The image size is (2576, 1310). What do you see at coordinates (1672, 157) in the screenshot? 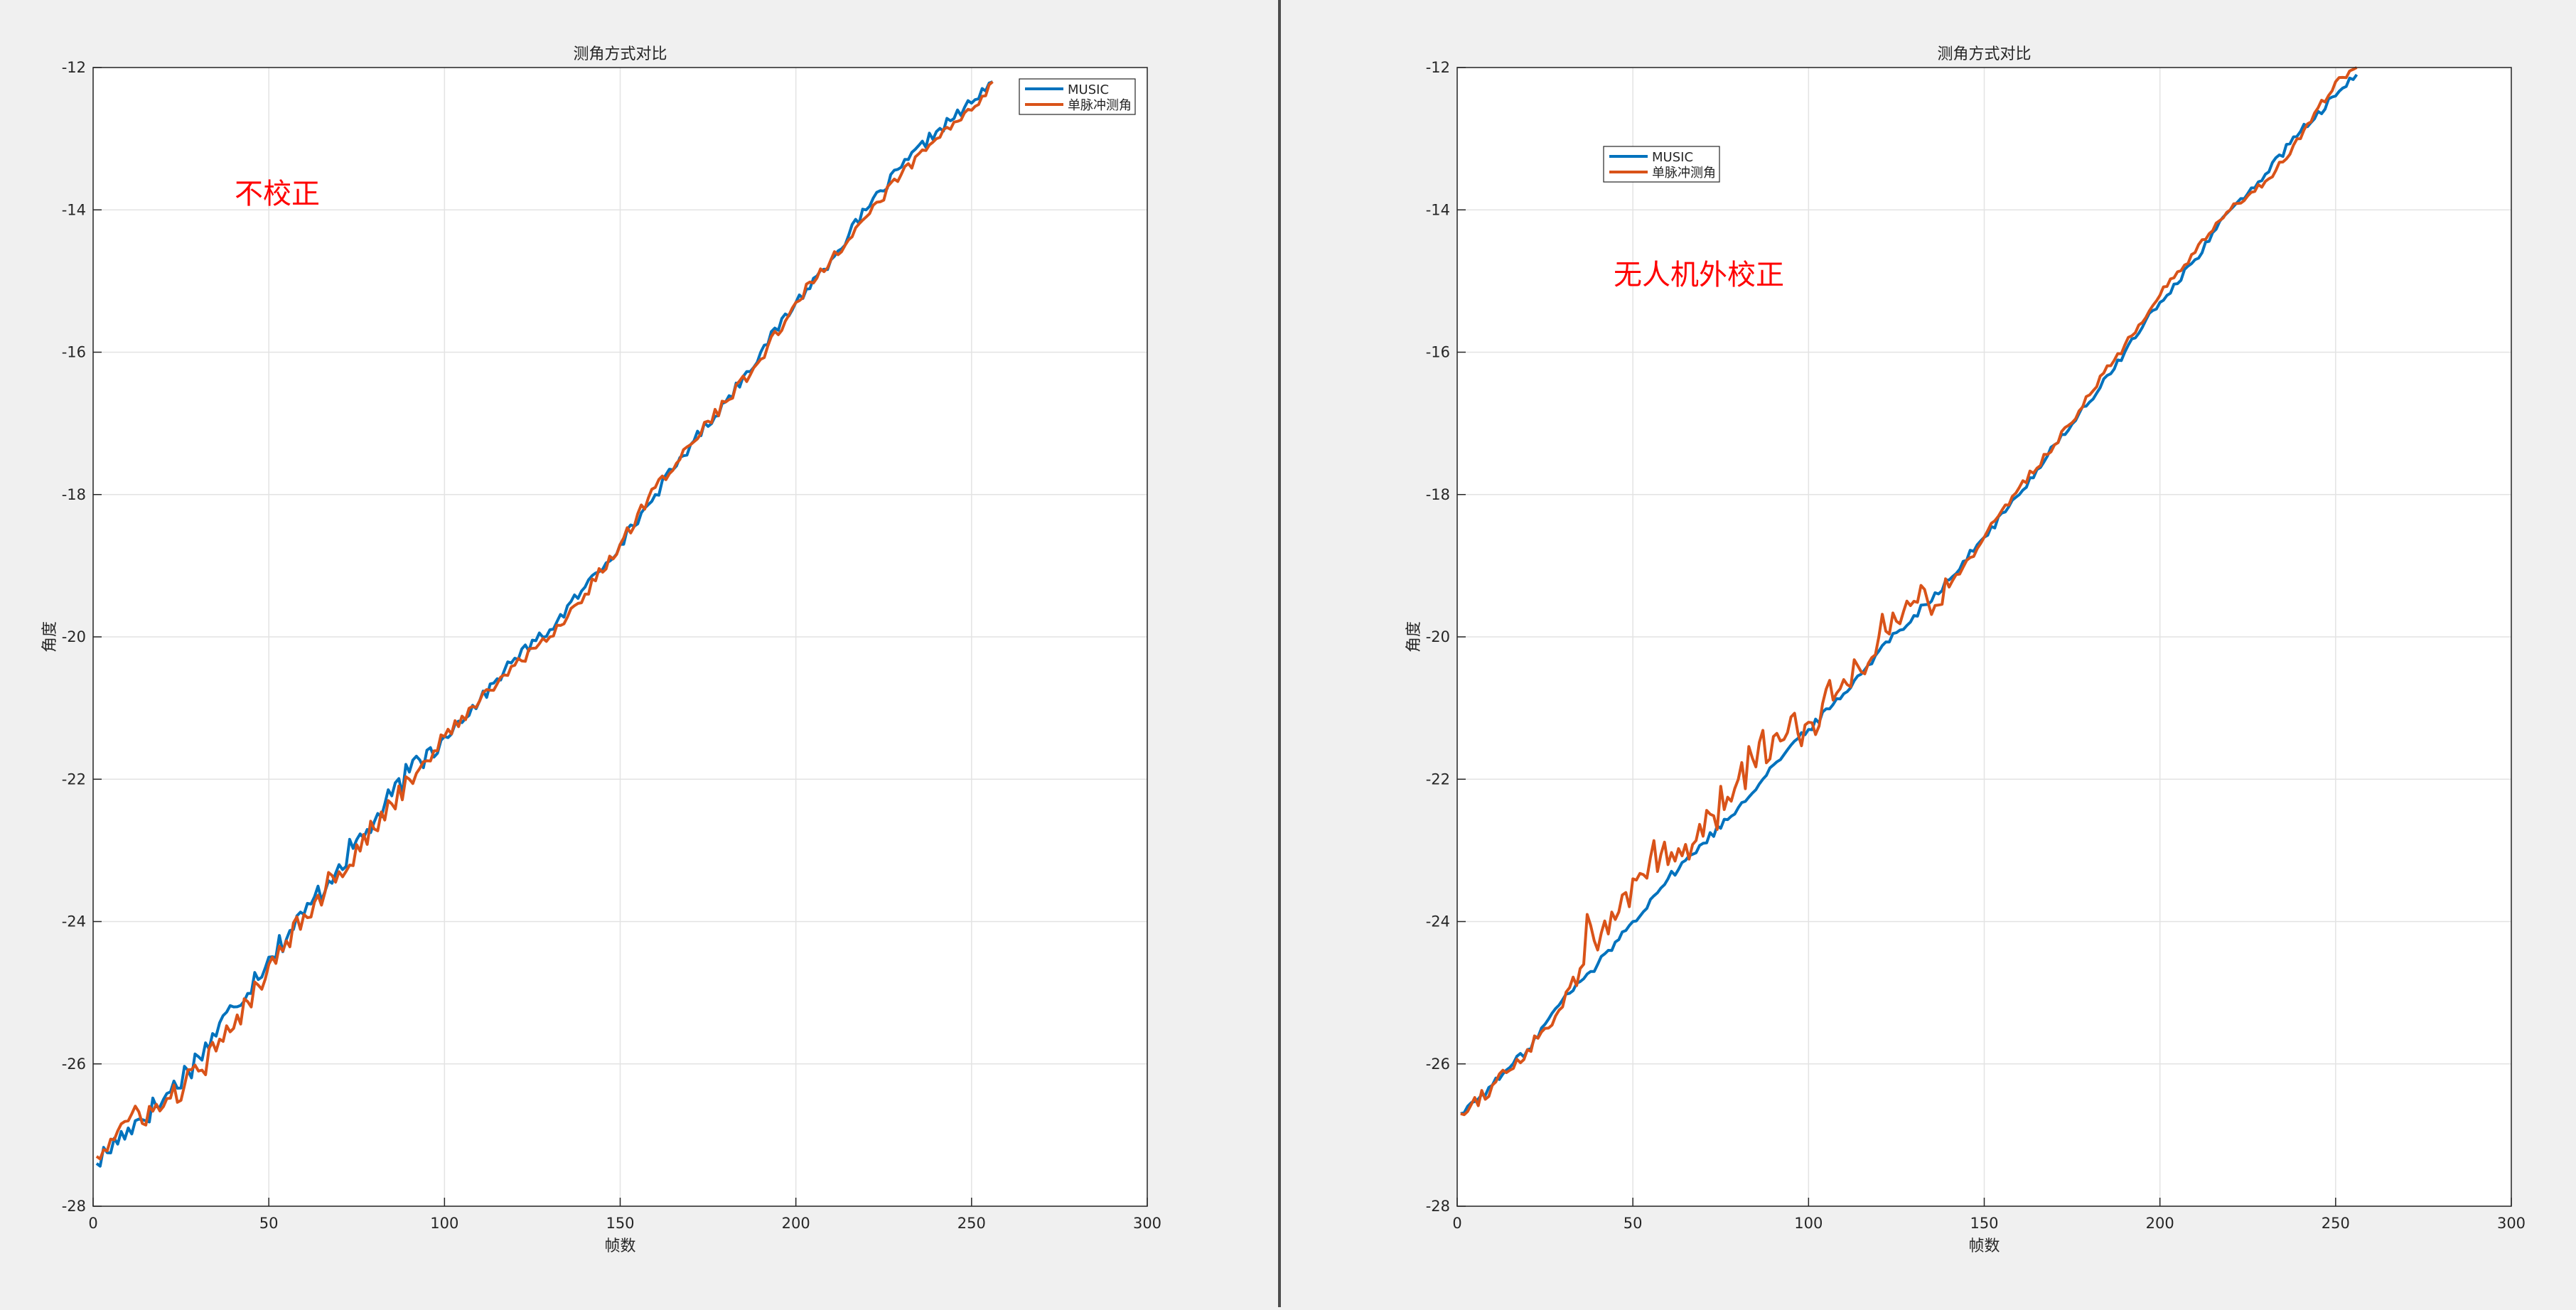
I see `right-legend-label-music: MUSIC` at bounding box center [1672, 157].